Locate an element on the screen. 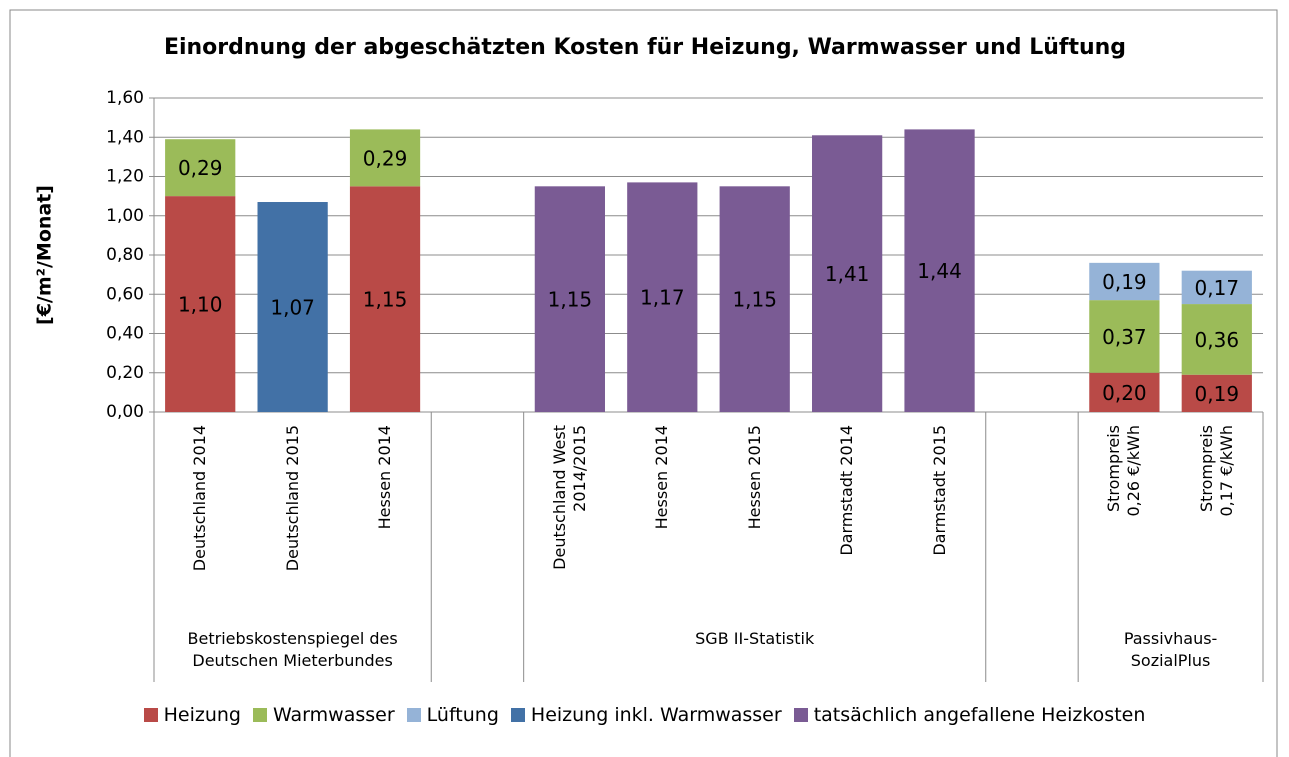 This screenshot has height=757, width=1289. y-tick-label: 0,80 is located at coordinates (125, 255).